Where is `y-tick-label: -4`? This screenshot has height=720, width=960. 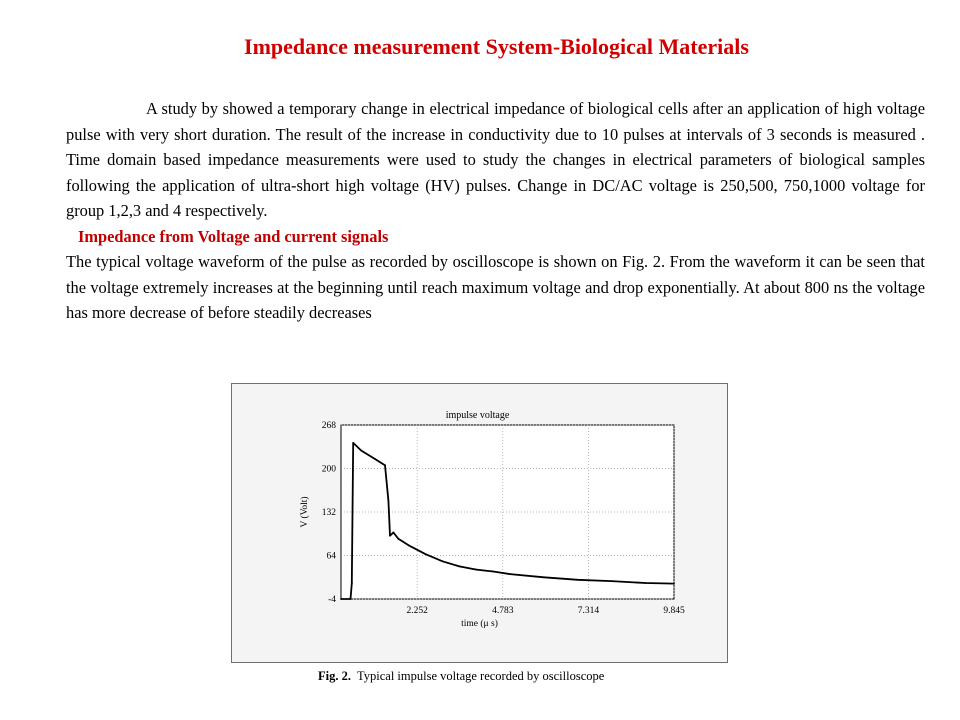
y-tick-label: -4 is located at coordinates (332, 600).